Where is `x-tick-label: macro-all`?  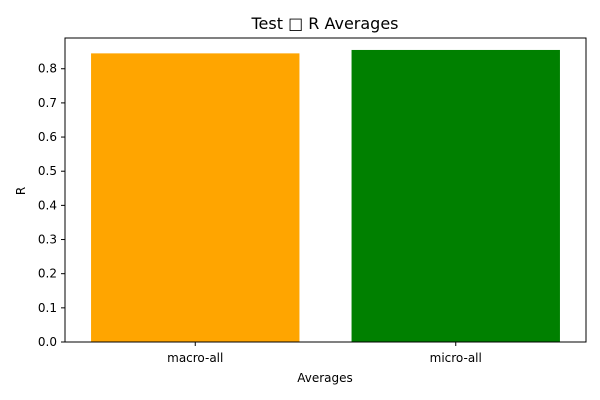
x-tick-label: macro-all is located at coordinates (195, 358).